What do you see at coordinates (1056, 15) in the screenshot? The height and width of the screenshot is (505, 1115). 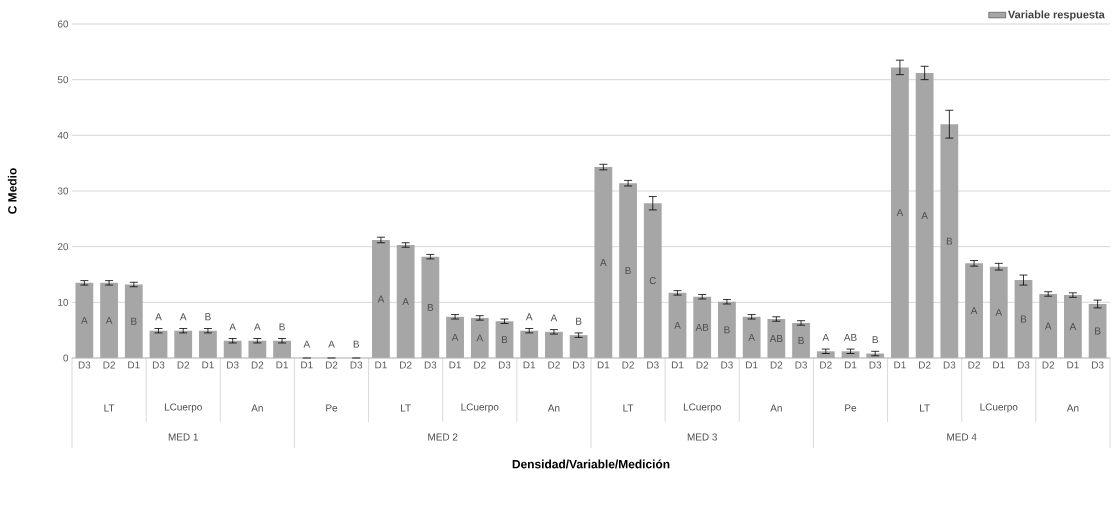 I see `legend-label: Variable respuesta` at bounding box center [1056, 15].